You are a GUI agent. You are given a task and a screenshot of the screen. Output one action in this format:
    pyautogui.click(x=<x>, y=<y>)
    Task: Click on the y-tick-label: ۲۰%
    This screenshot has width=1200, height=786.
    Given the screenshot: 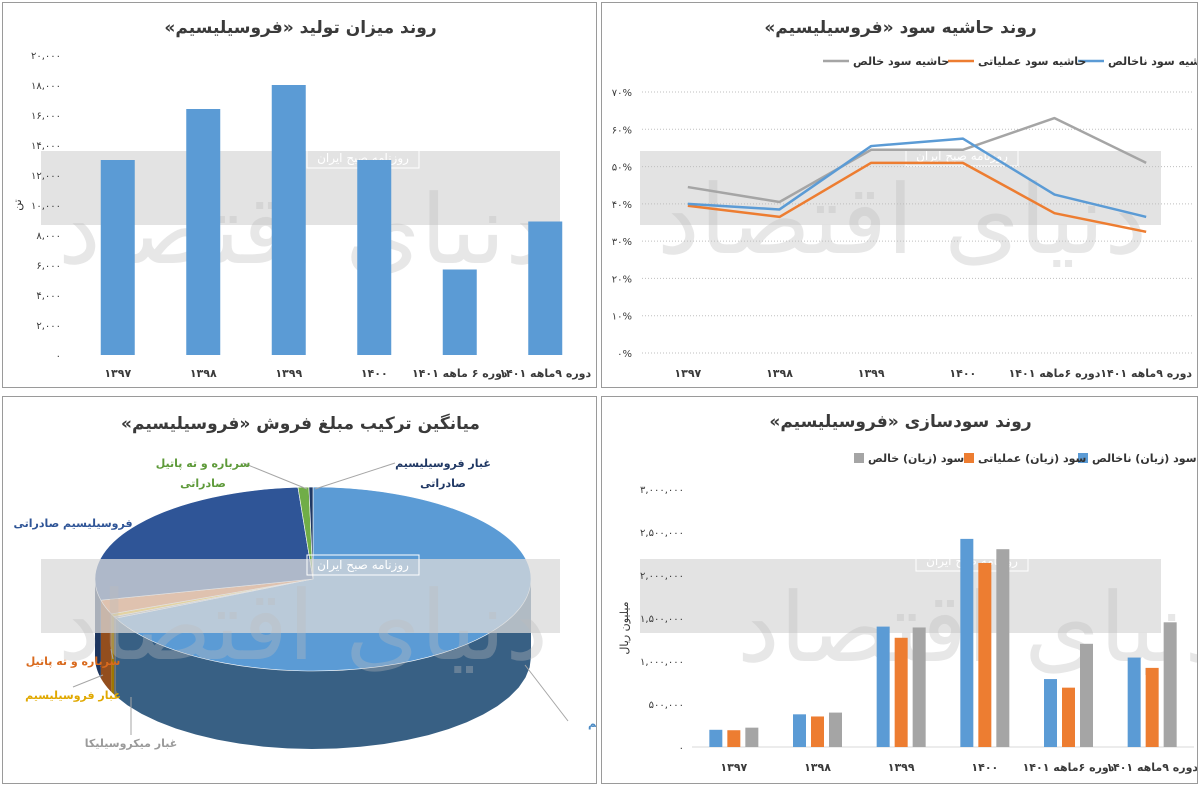 What is the action you would take?
    pyautogui.click(x=622, y=279)
    